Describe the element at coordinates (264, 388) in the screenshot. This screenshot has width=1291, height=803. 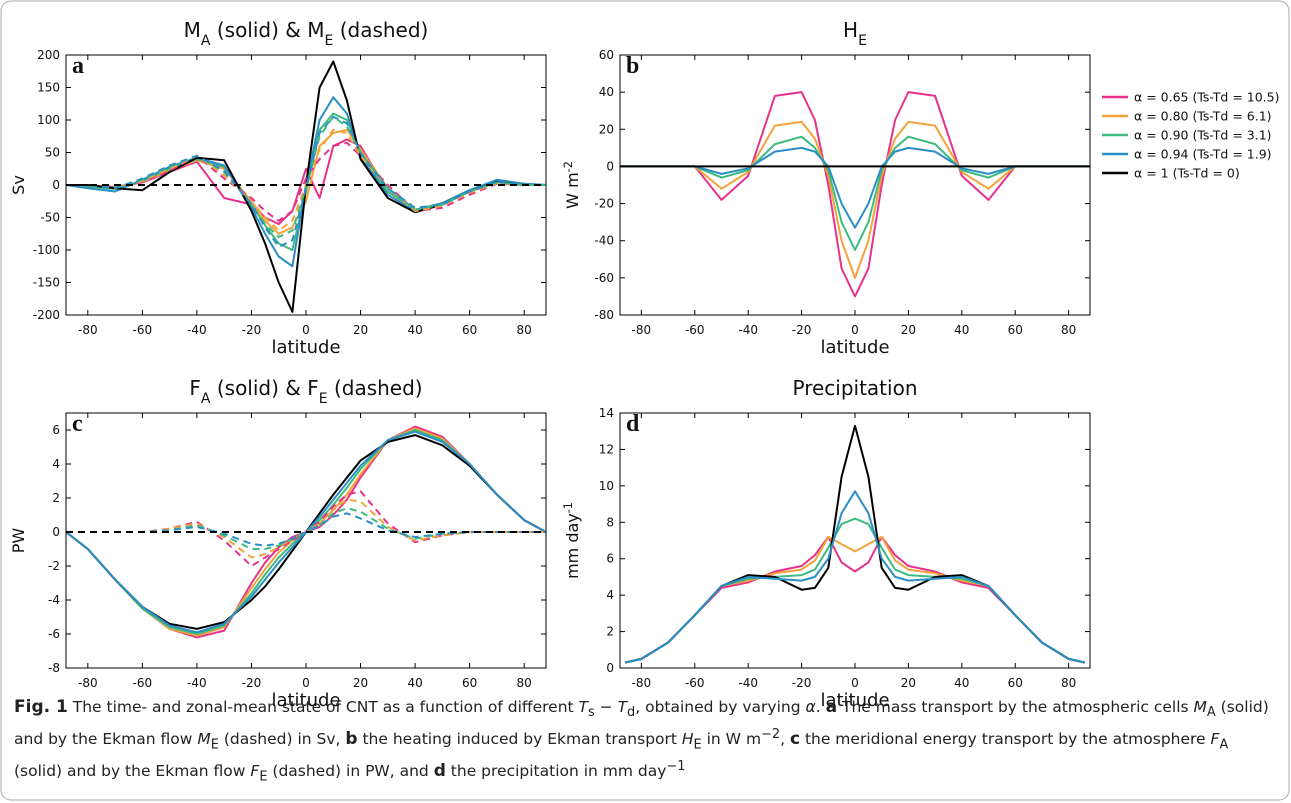
I see `text-run: (solid) & F` at that location.